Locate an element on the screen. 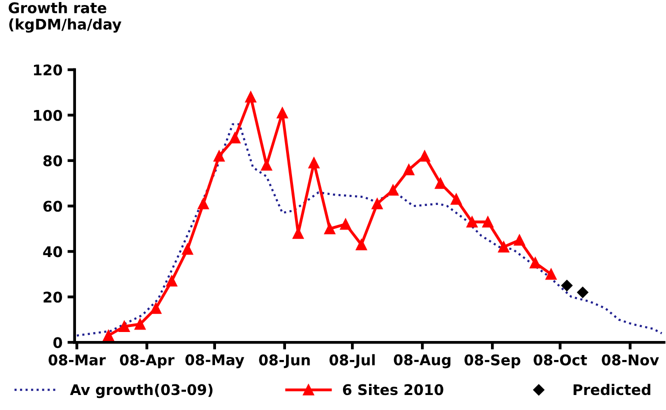 The image size is (666, 410). x-tick-label: 08-Jun is located at coordinates (284, 361).